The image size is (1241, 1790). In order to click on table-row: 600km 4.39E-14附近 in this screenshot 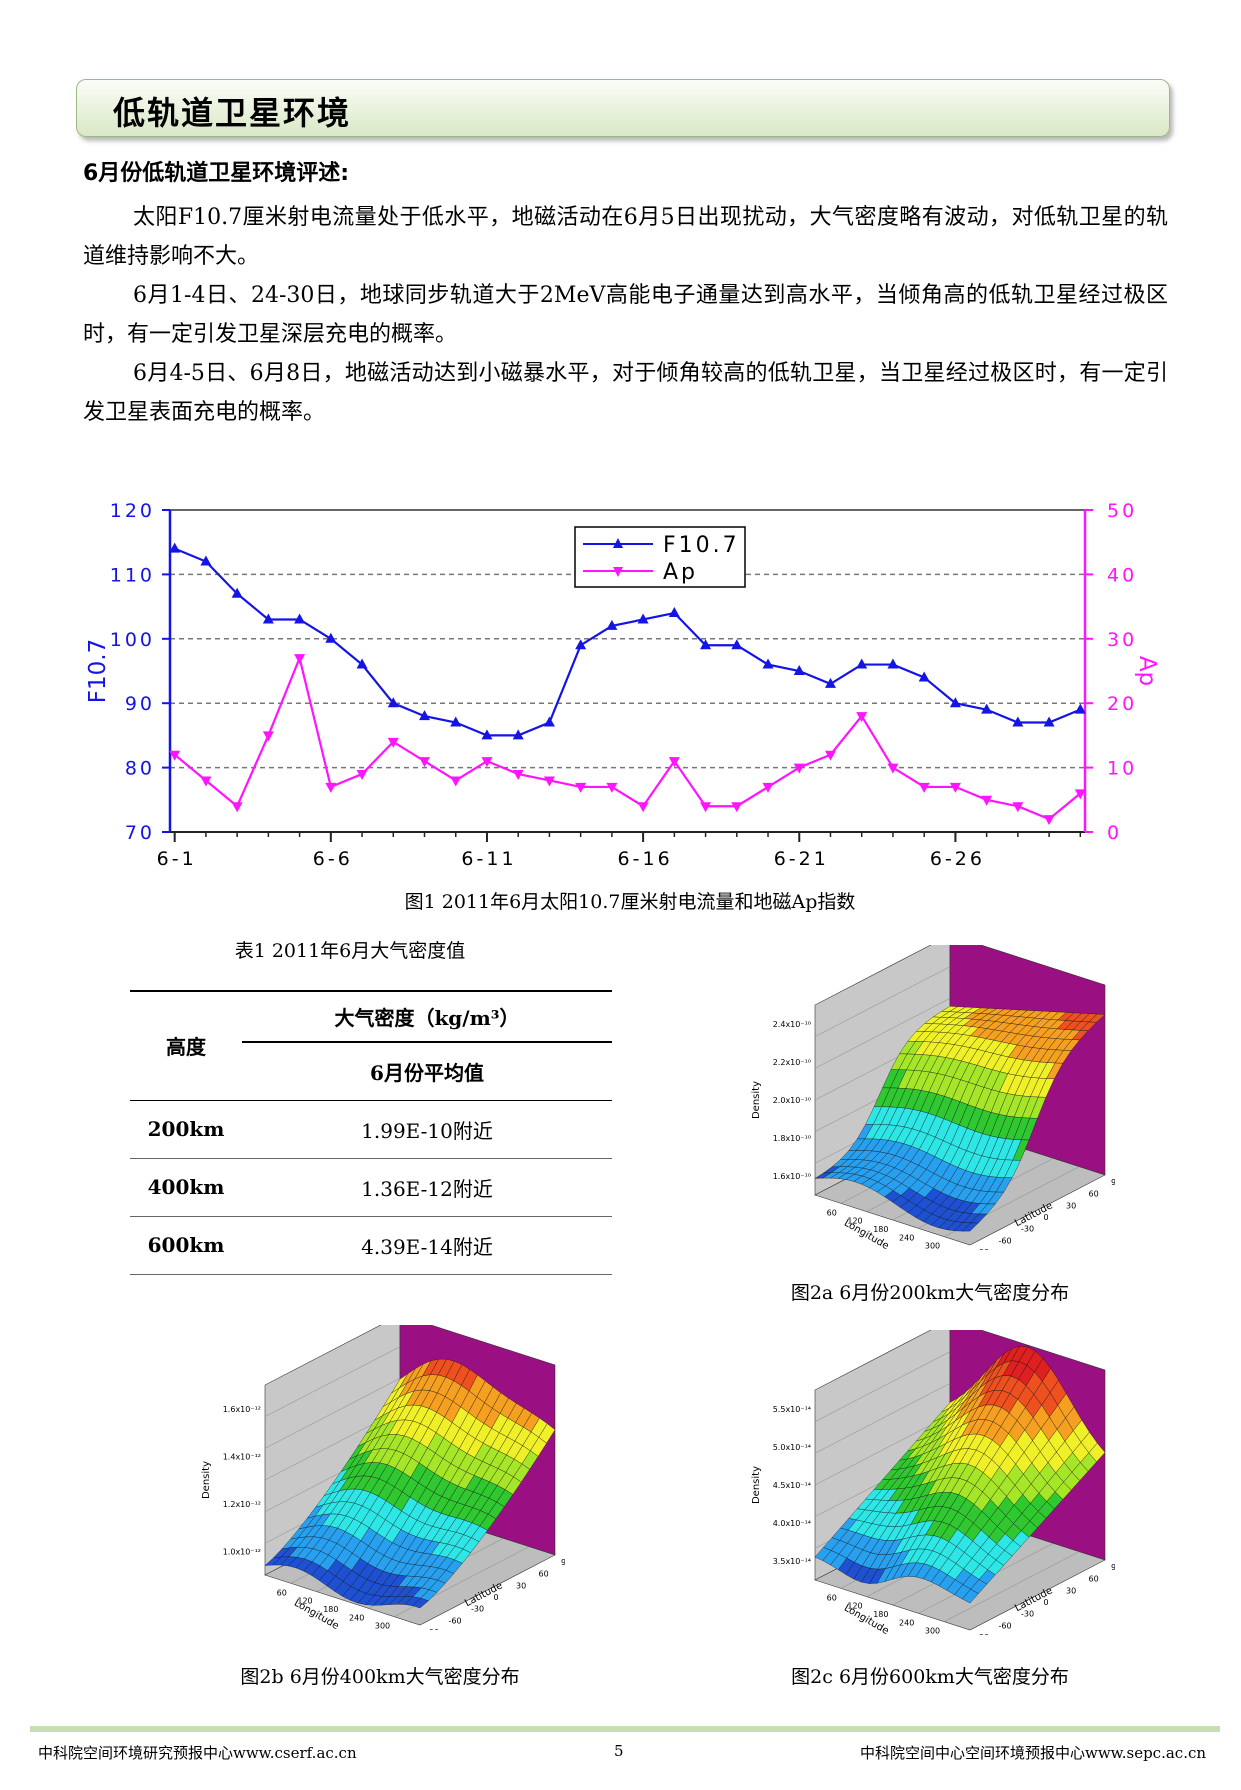, I will do `click(371, 1245)`.